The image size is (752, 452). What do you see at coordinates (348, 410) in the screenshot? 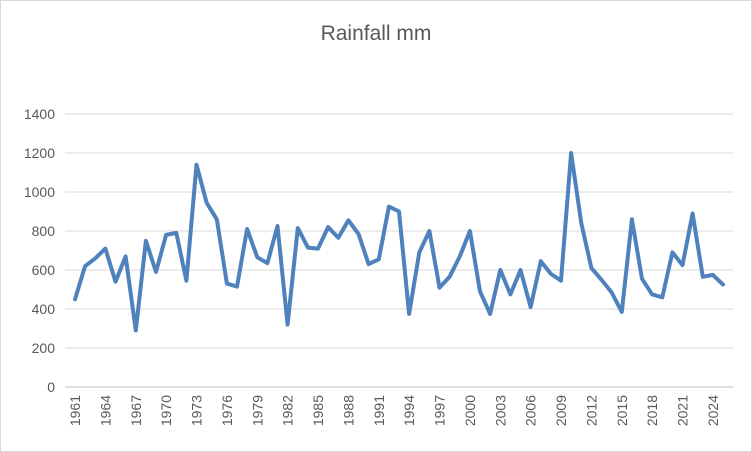
I see `x-tick-label: 1988` at bounding box center [348, 410].